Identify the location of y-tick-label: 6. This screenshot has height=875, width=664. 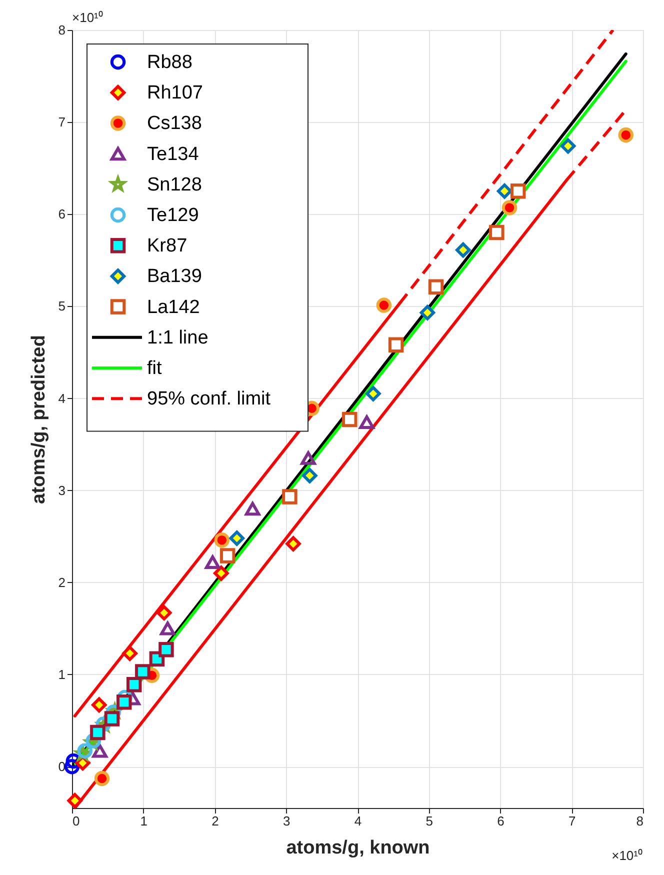
(62, 214).